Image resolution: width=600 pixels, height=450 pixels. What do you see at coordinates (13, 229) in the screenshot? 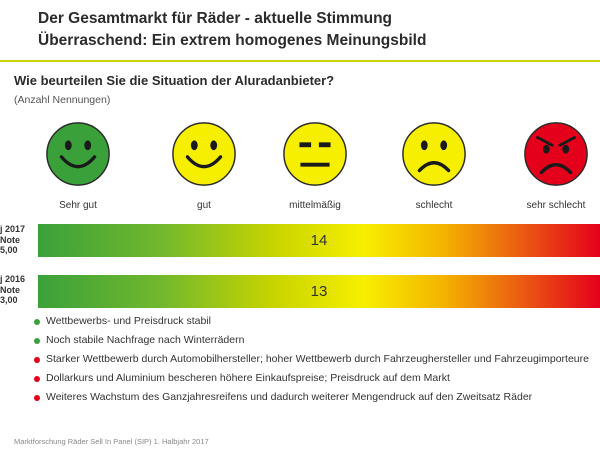
I see `row-label-year: j 2017` at bounding box center [13, 229].